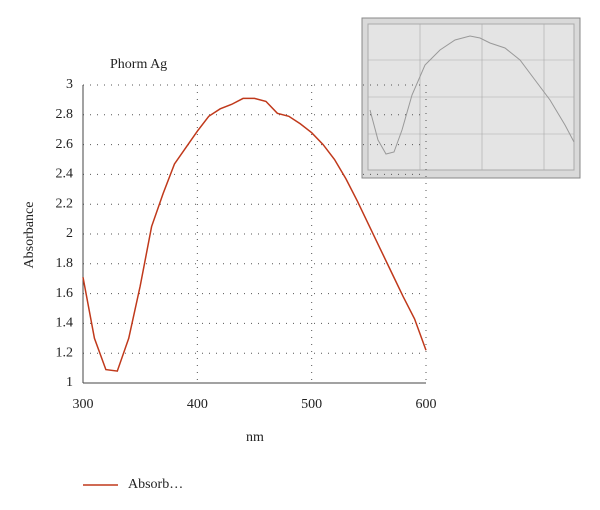 This screenshot has height=510, width=600. I want to click on y-tick-label: 1.8, so click(65, 263).